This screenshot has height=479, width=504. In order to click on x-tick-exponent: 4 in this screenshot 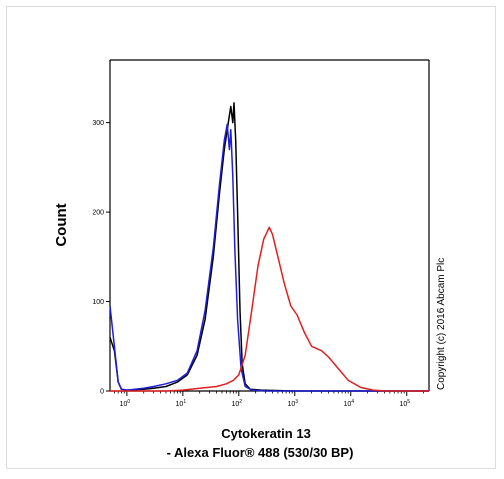, I will do `click(352, 402)`.